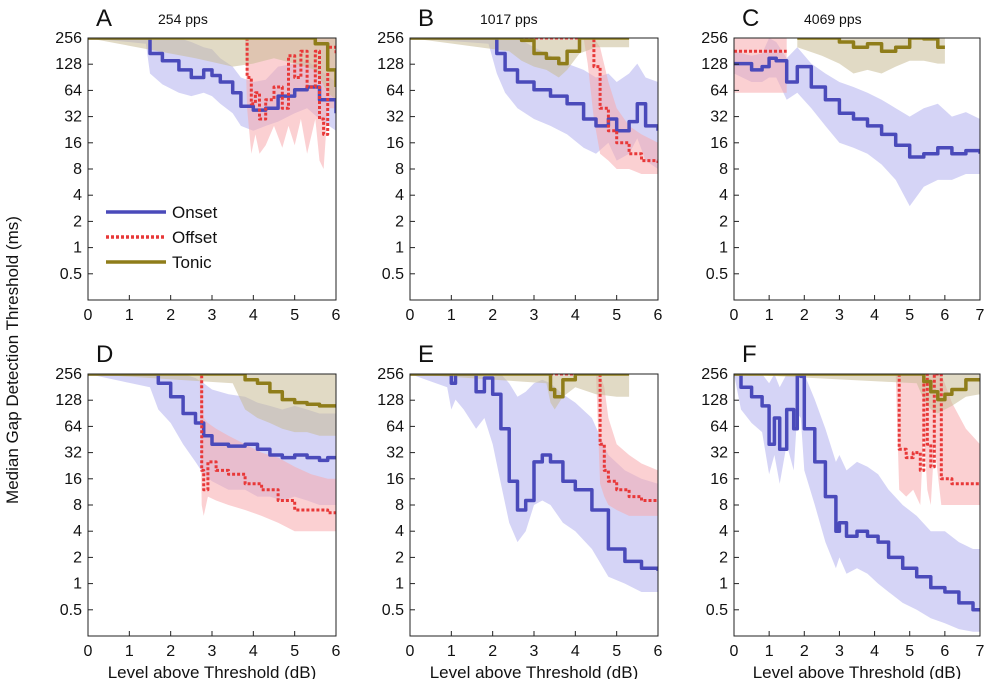  What do you see at coordinates (749, 354) in the screenshot?
I see `panel-letter: F` at bounding box center [749, 354].